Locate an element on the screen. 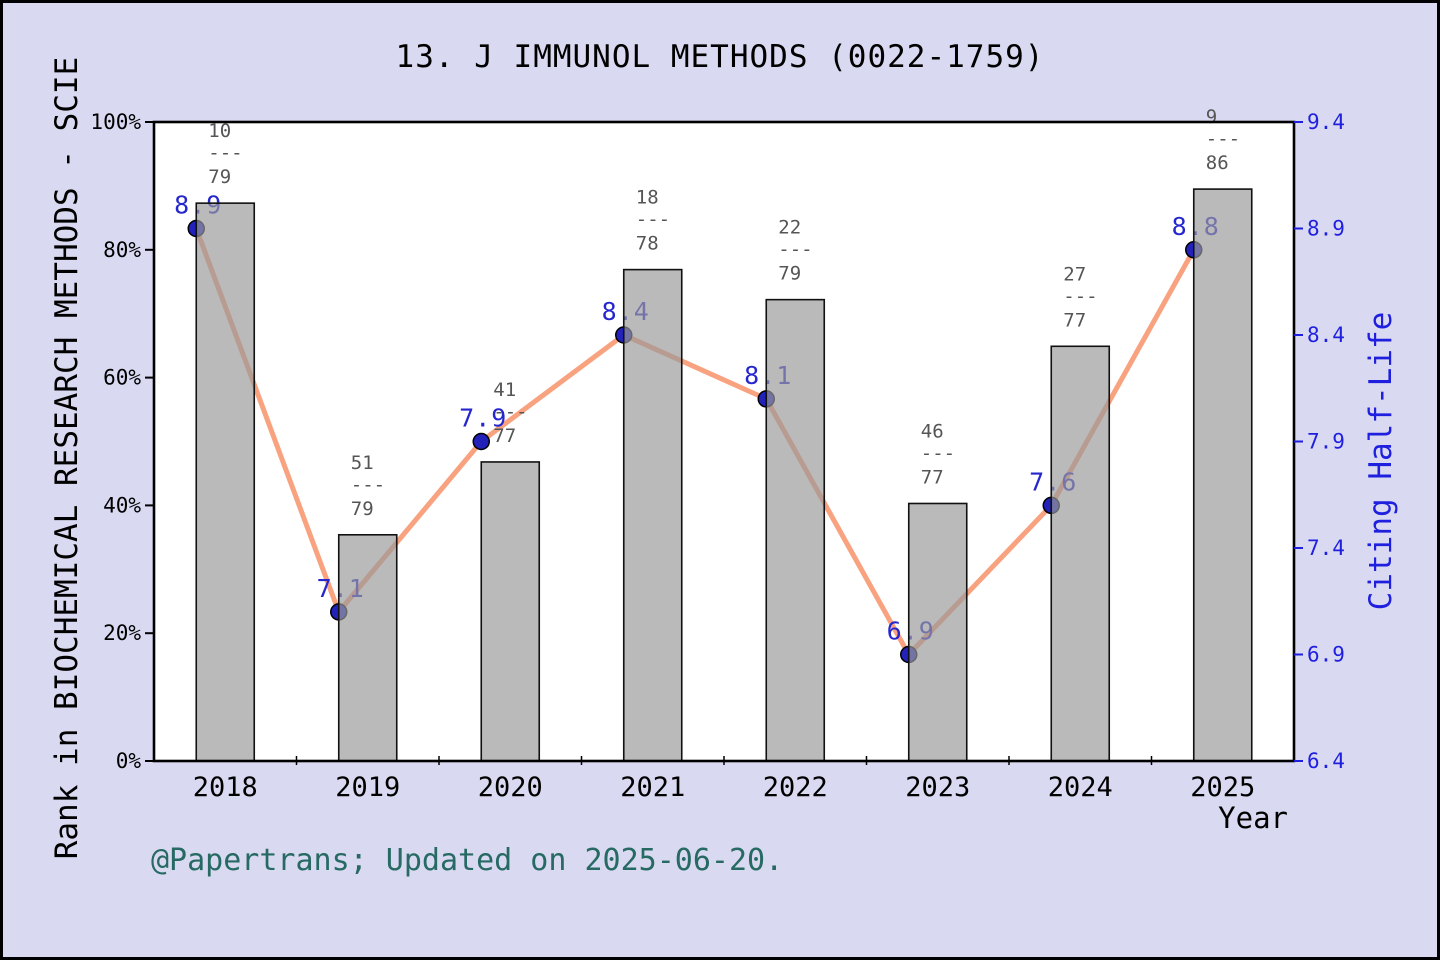  right-tick-label: 9.4 is located at coordinates (1326, 122).